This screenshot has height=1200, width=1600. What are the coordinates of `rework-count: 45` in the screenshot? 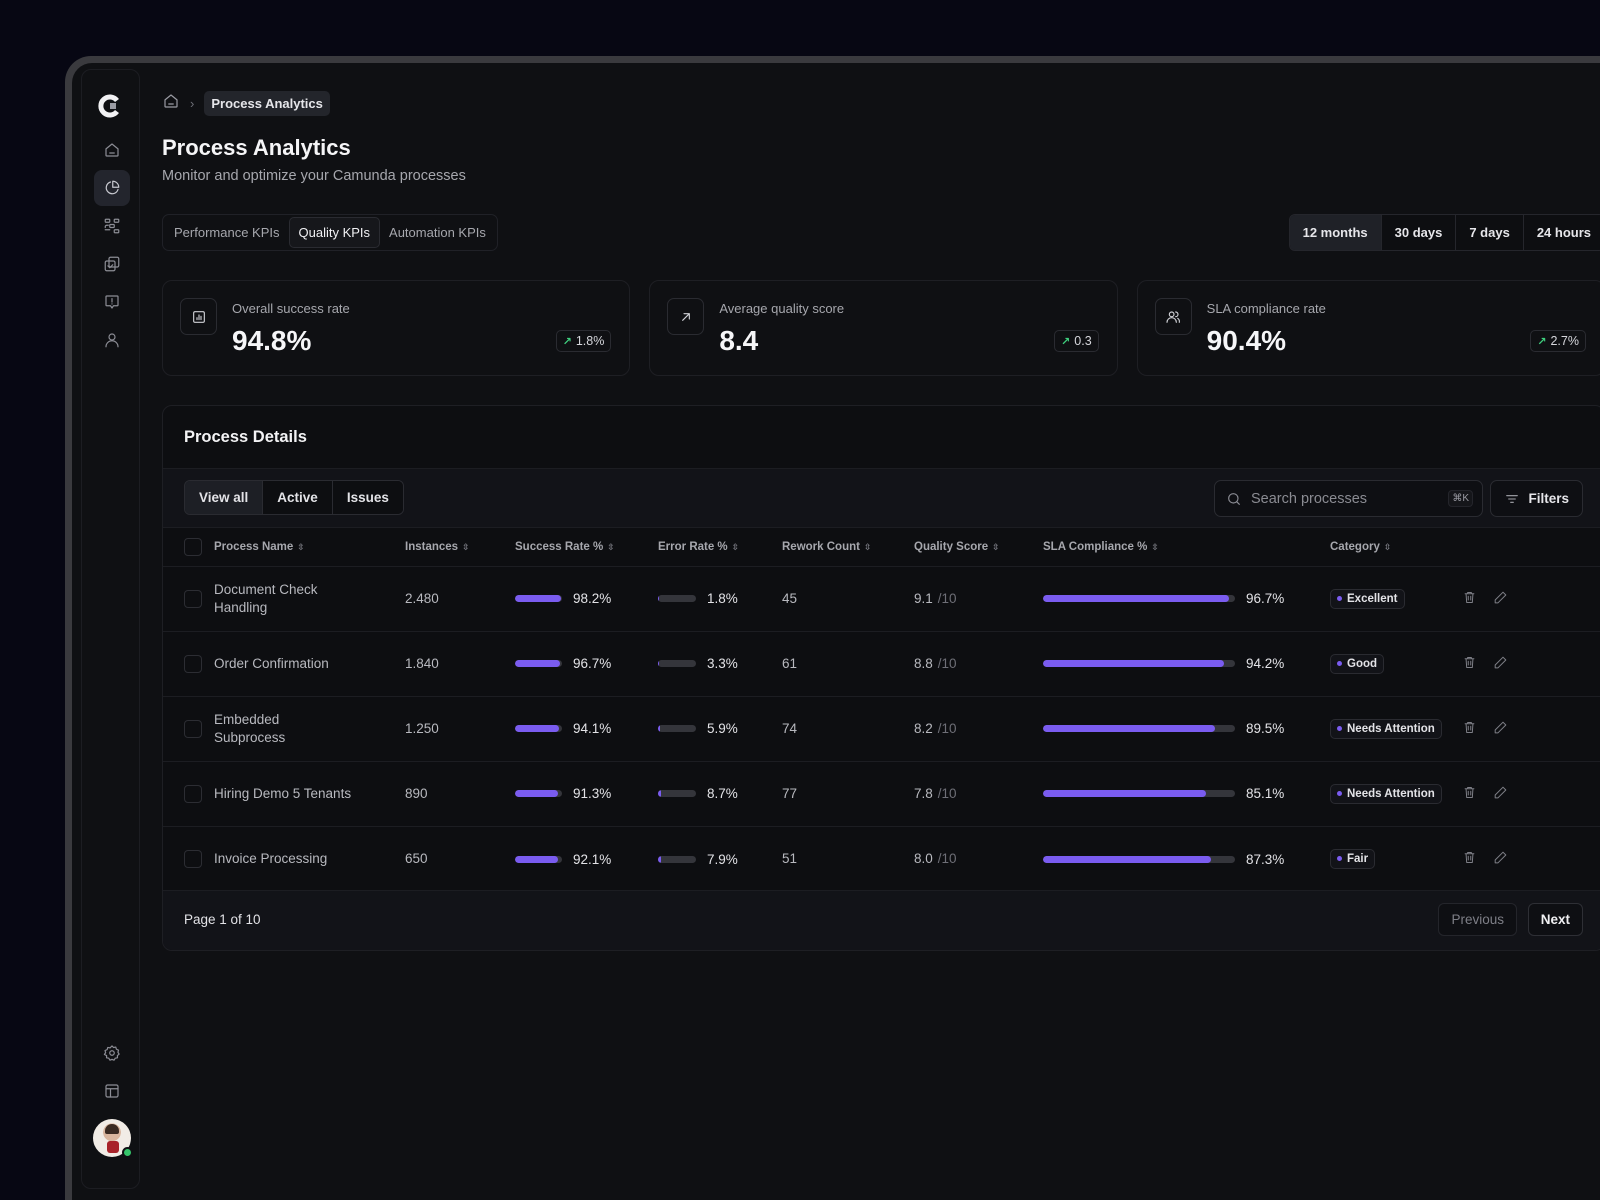 It's located at (848, 599).